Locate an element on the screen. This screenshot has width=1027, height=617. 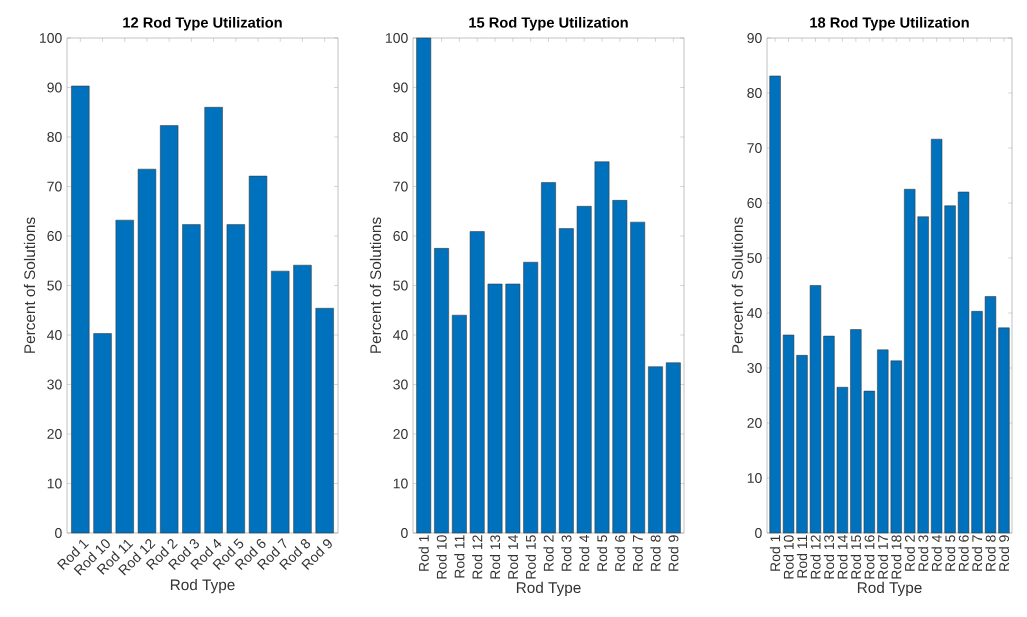
chart-title: 18 Rod Type Utilization is located at coordinates (889, 23).